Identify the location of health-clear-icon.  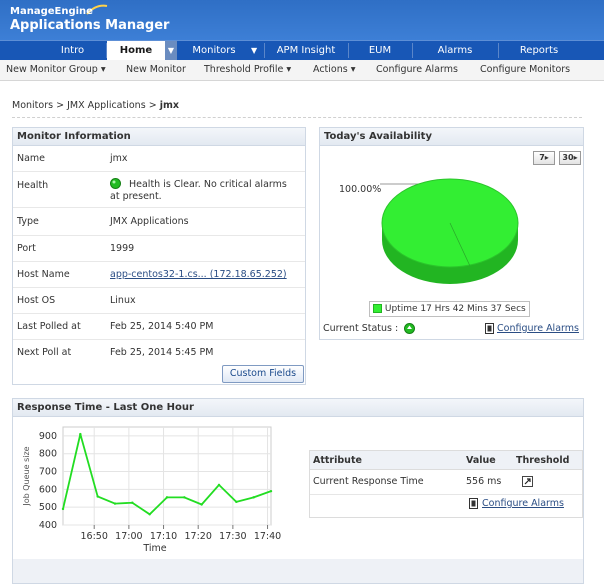
(115, 183).